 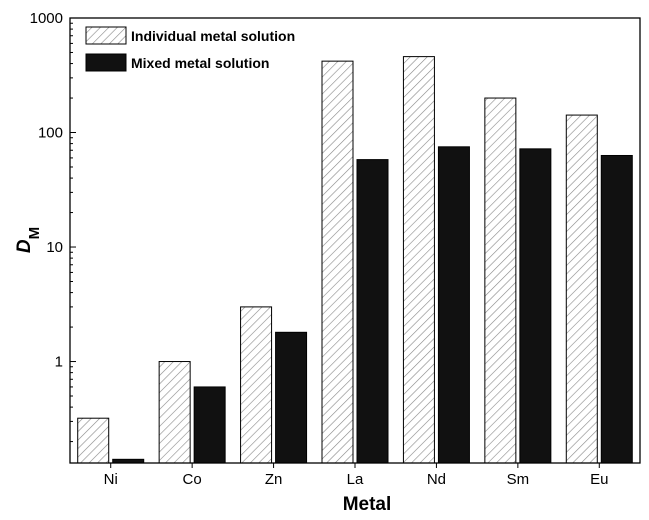 I want to click on y-tick-label: 100, so click(x=50, y=133).